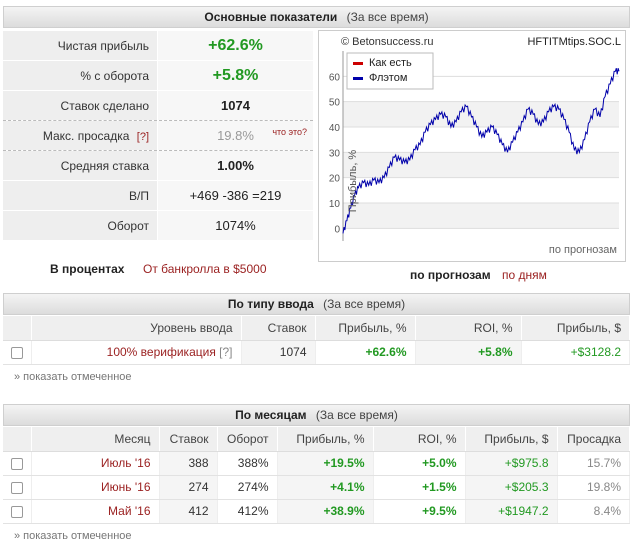 The image size is (633, 552). Describe the element at coordinates (478, 275) in the screenshot. I see `chart-caption: по прогнозам по дням` at that location.